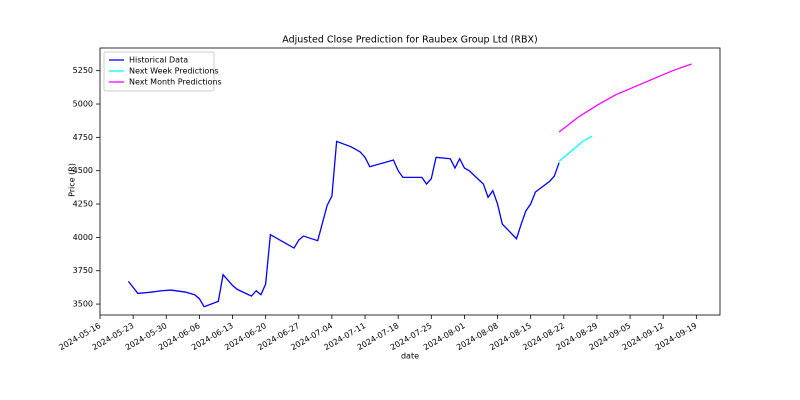 Image resolution: width=800 pixels, height=400 pixels. I want to click on legend-box, so click(159, 71).